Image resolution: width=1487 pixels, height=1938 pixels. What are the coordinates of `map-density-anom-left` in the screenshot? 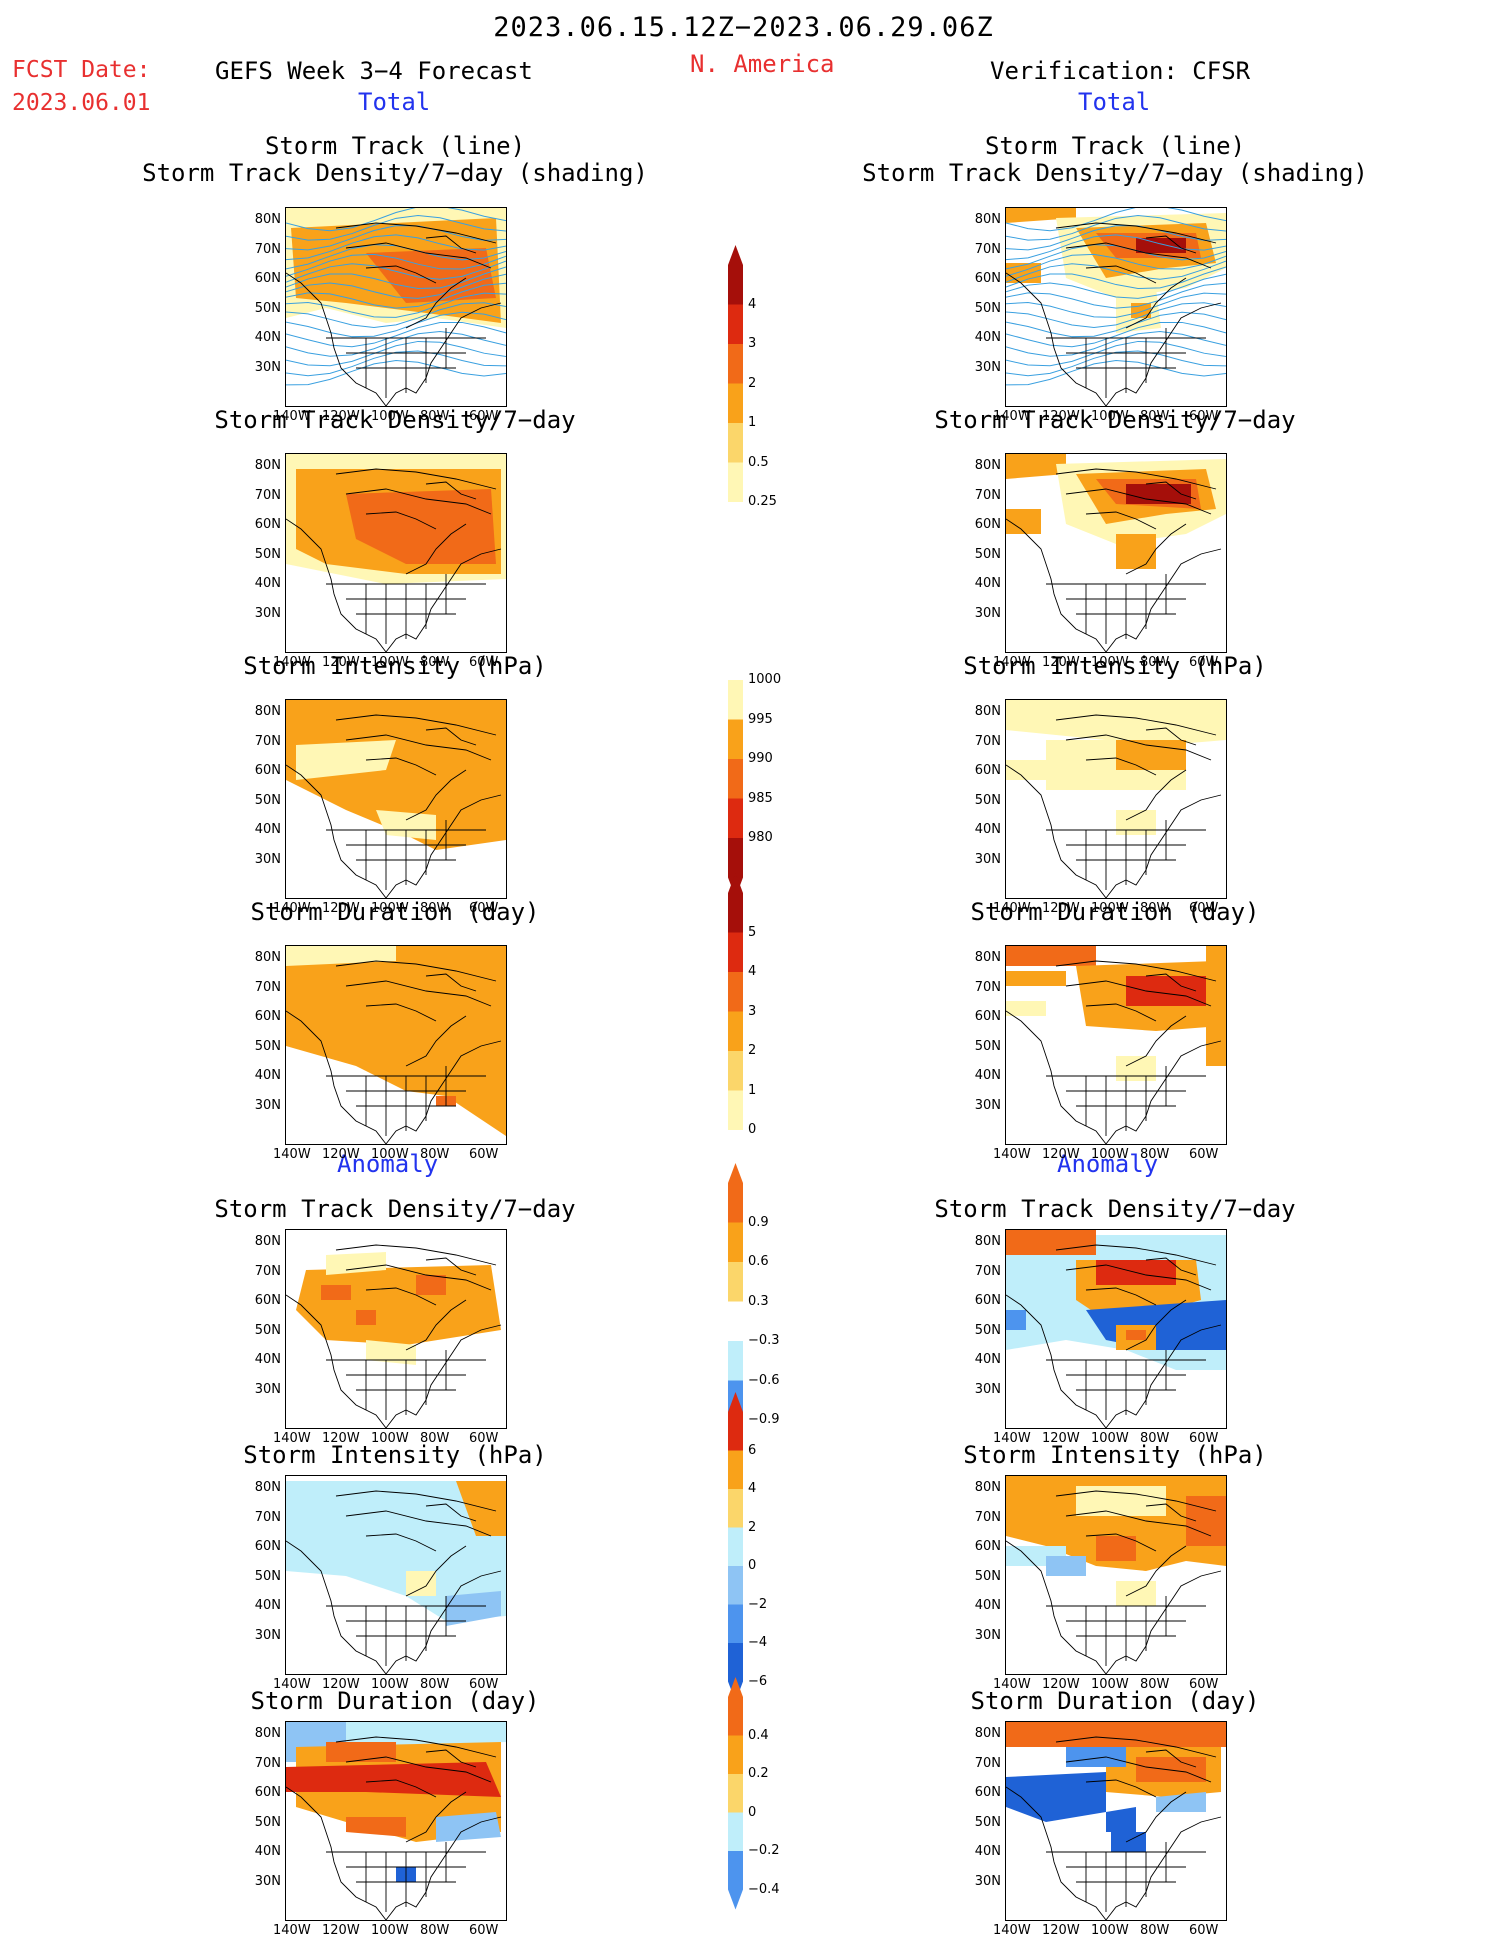 It's located at (396, 1329).